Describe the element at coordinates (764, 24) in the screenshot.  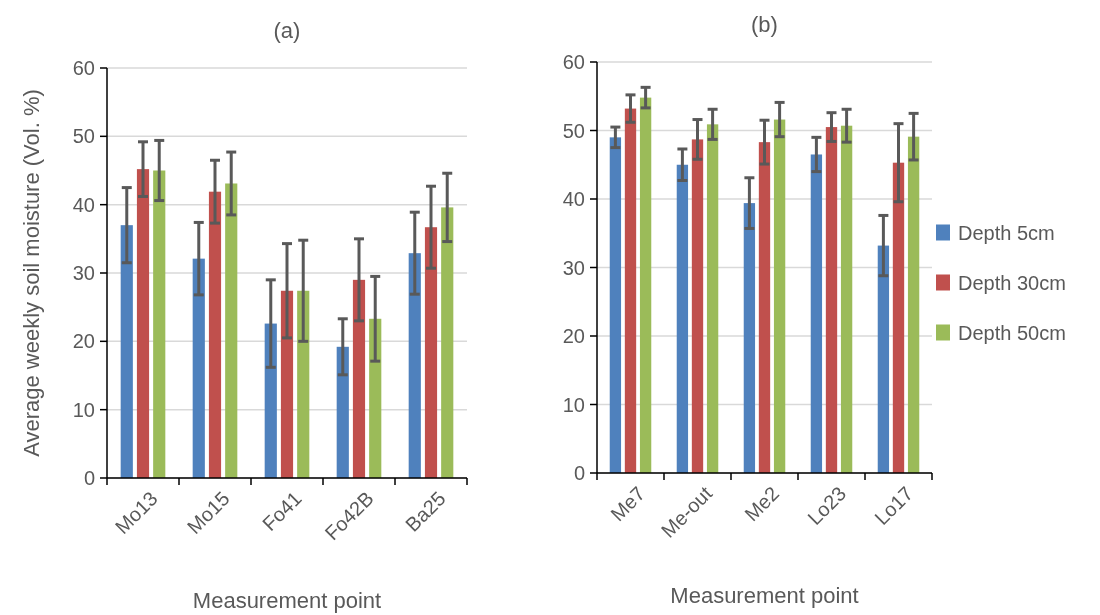
I see `chart-title: (b)` at that location.